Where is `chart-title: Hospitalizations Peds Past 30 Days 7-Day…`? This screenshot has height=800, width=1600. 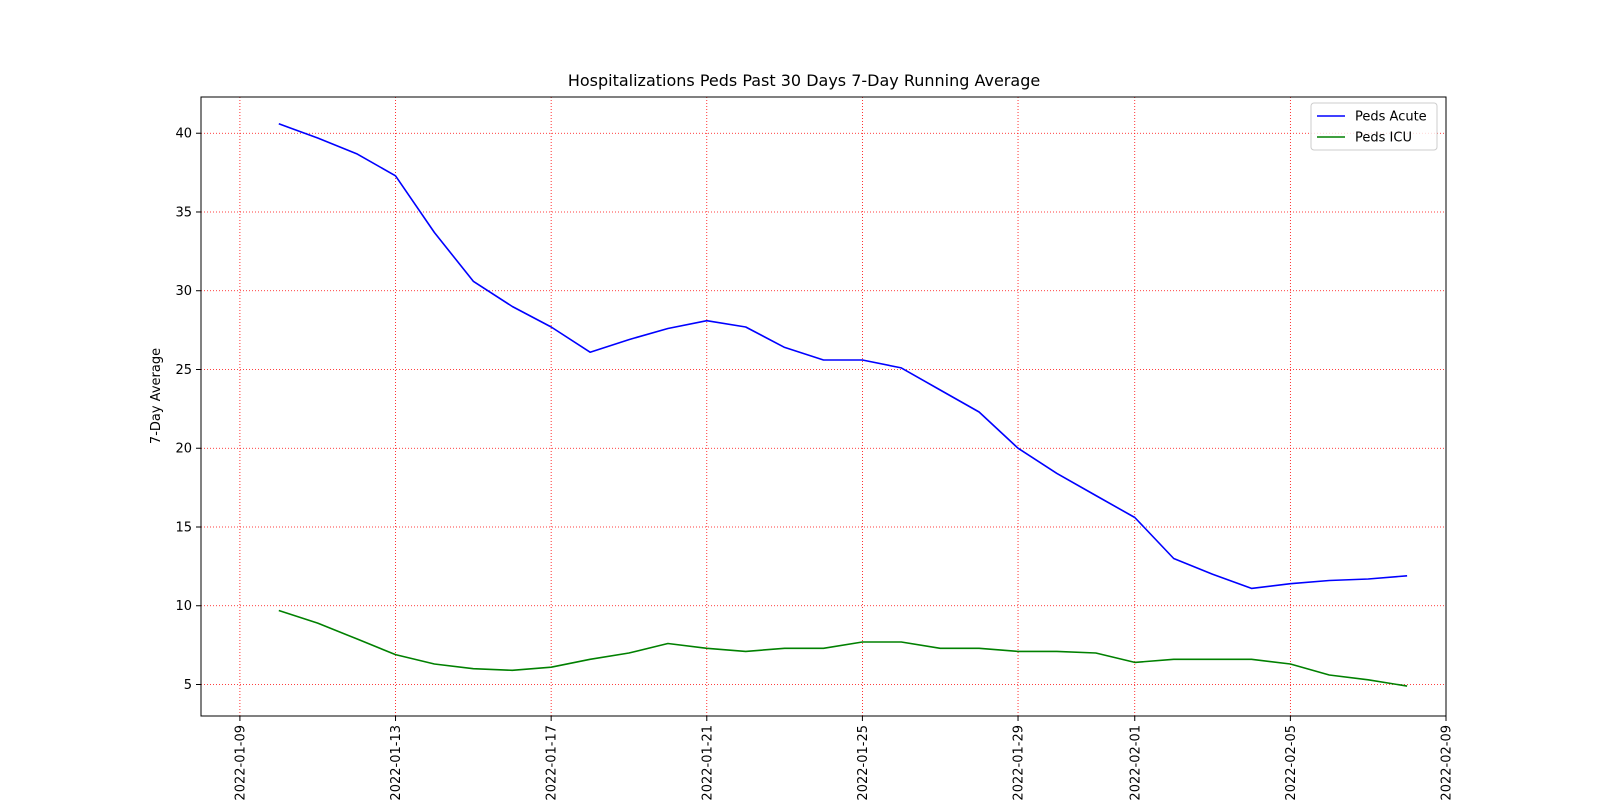 chart-title: Hospitalizations Peds Past 30 Days 7-Day… is located at coordinates (804, 80).